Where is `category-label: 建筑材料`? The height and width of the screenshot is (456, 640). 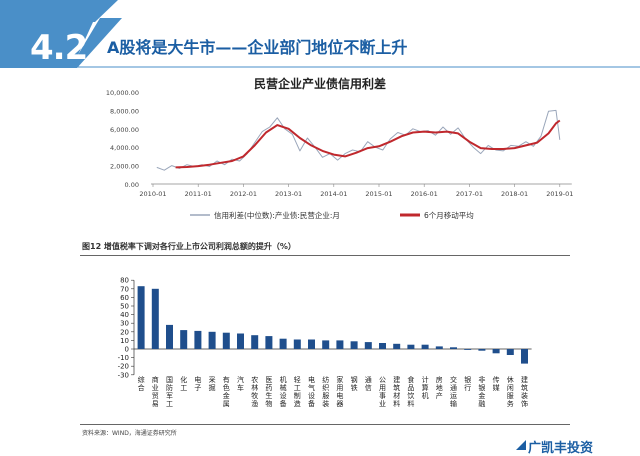 category-label: 建筑材料 is located at coordinates (396, 391).